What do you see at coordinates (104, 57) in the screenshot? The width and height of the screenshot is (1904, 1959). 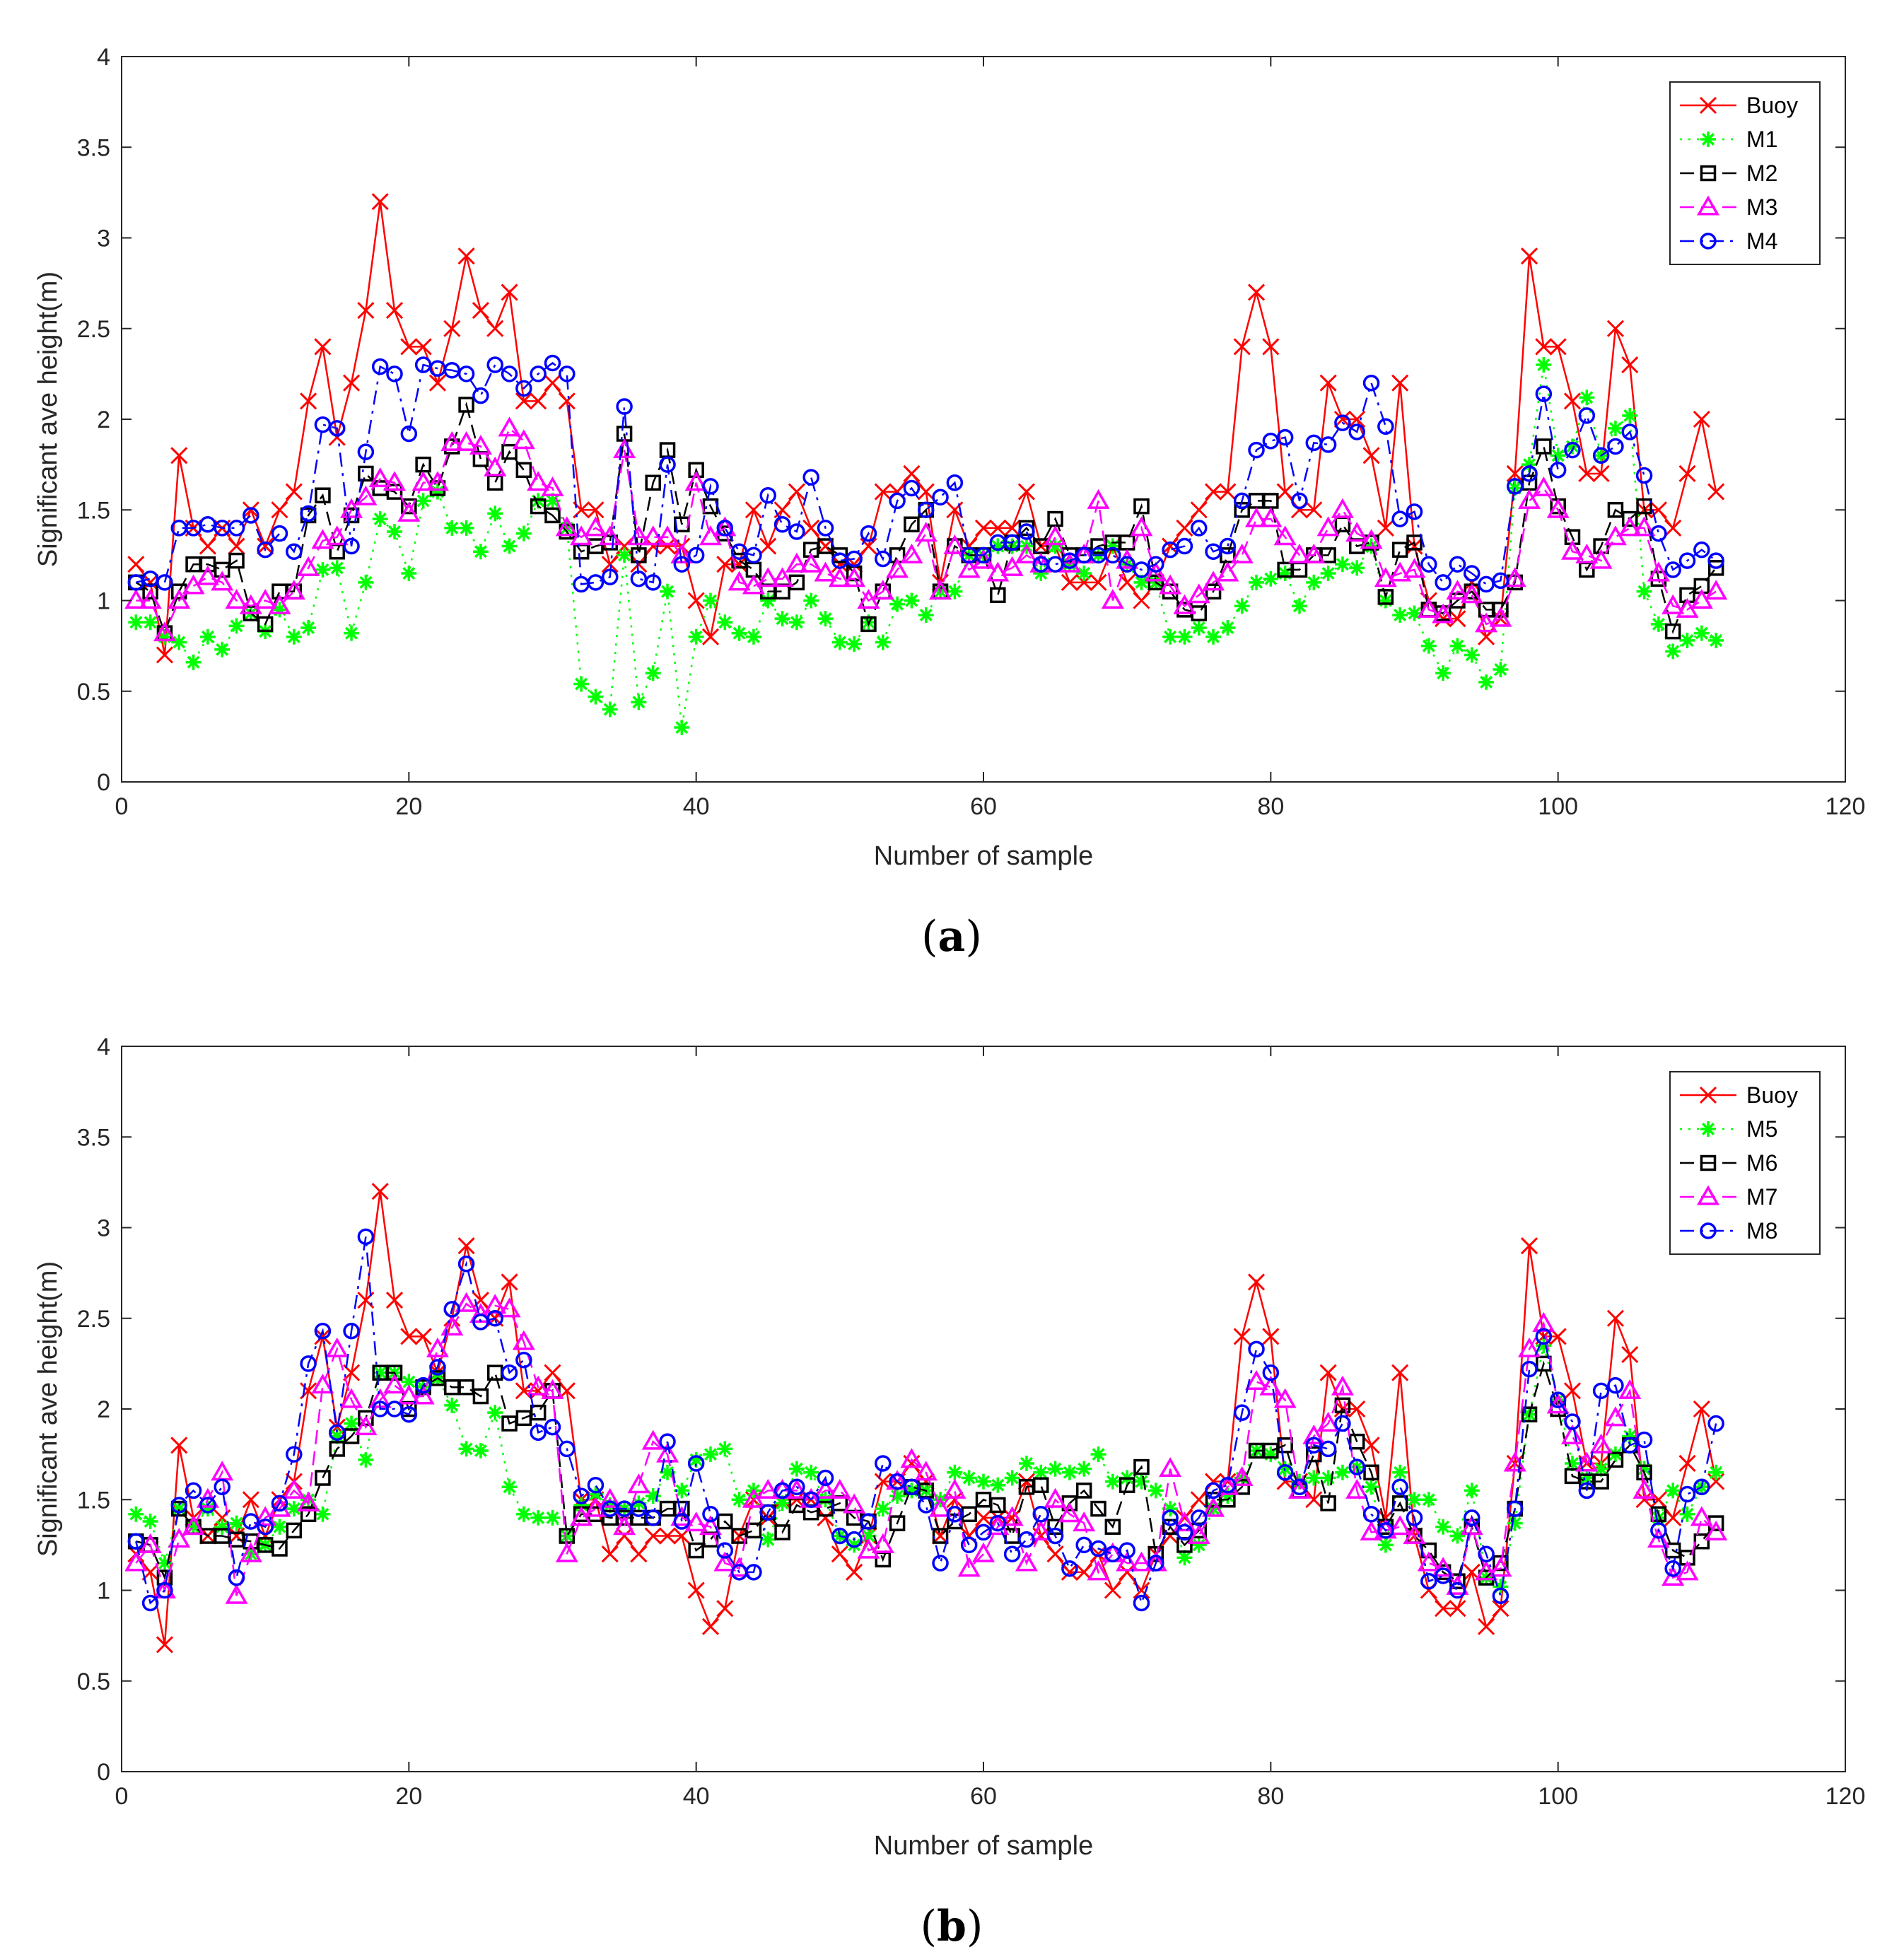 I see `y-tick-label: 4` at bounding box center [104, 57].